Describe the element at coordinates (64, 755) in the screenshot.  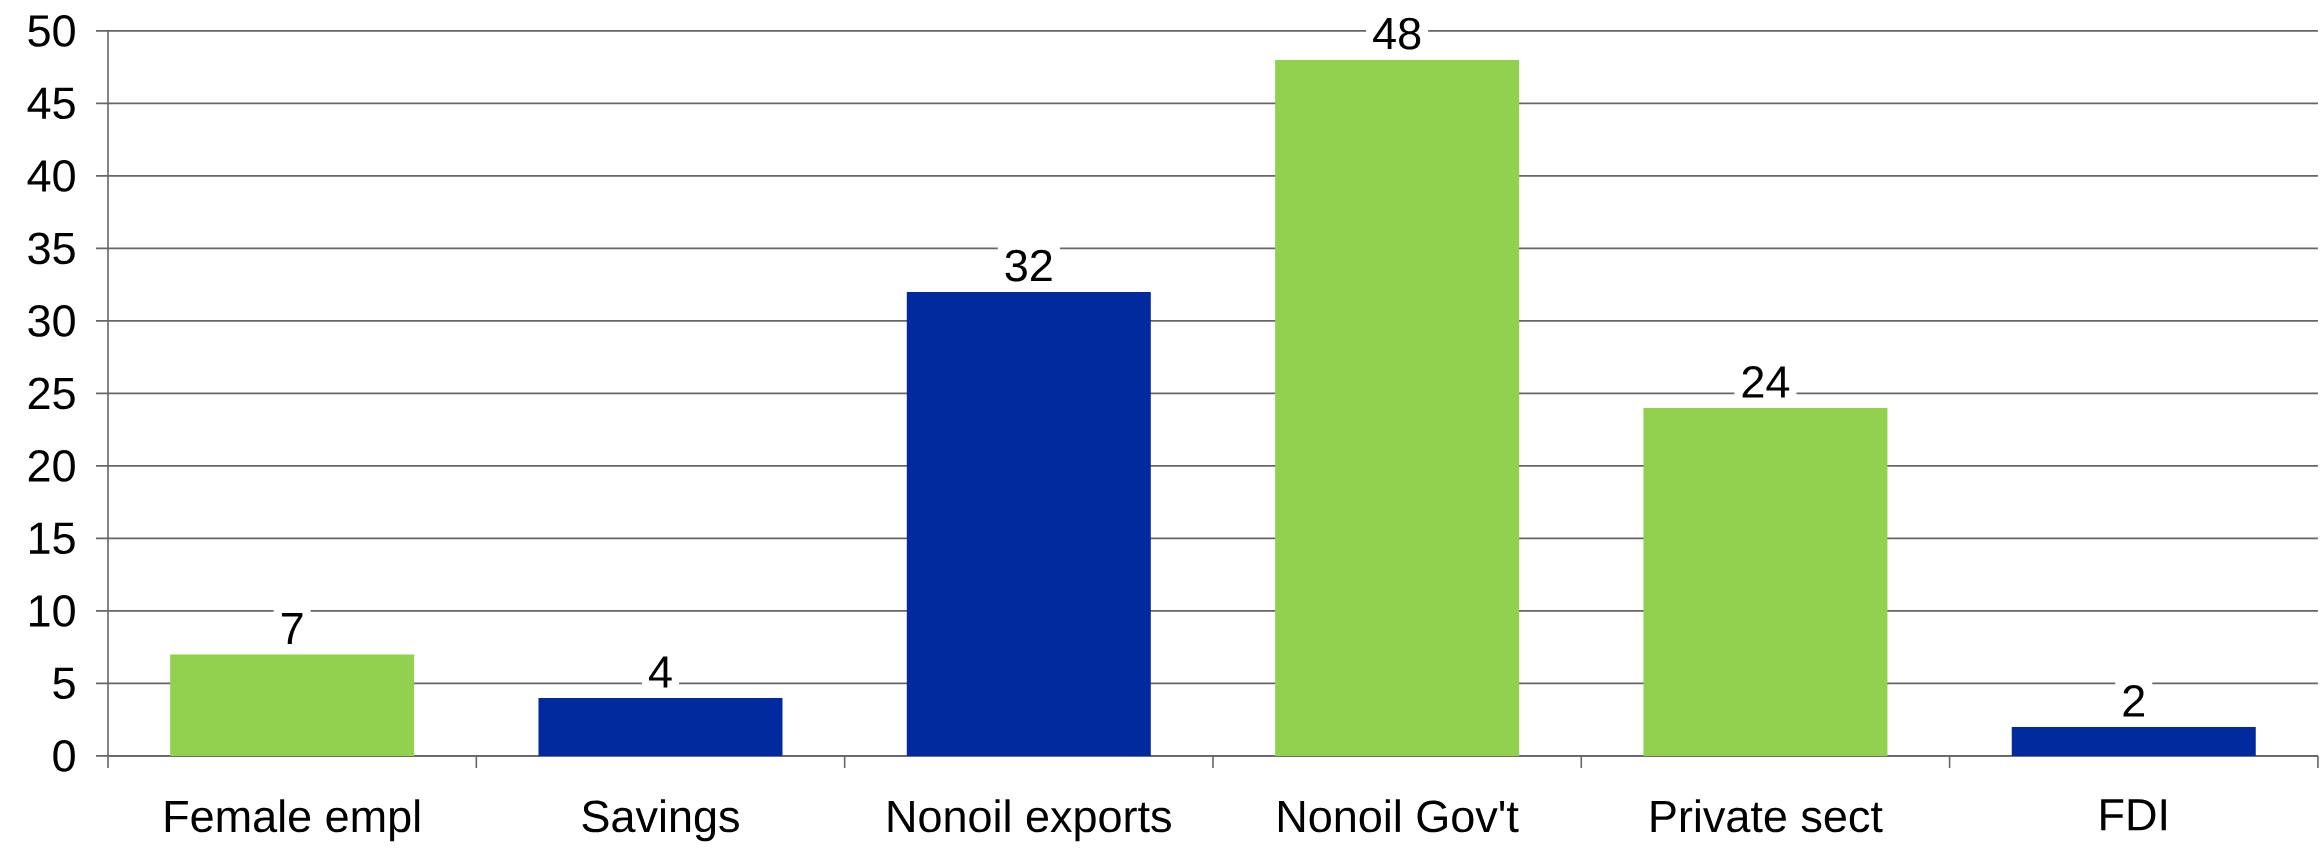
I see `y-tick-label: 0` at that location.